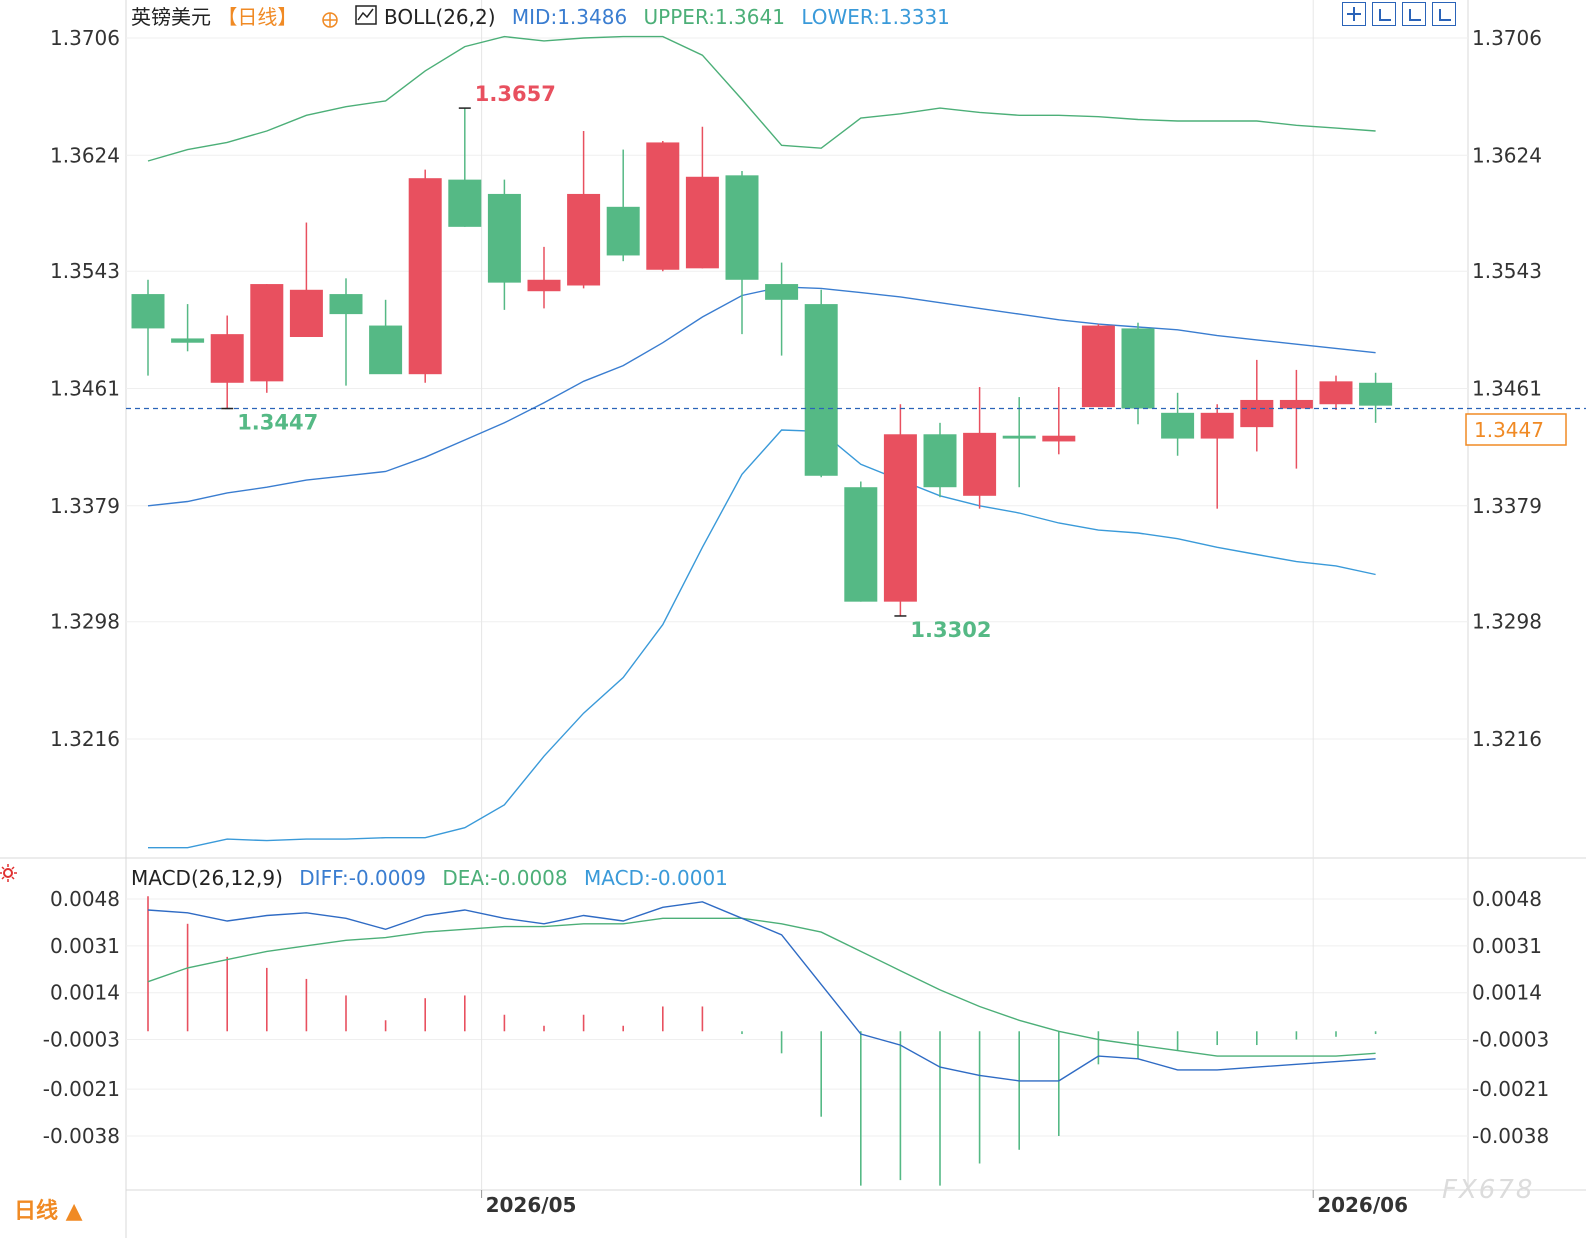 The width and height of the screenshot is (1586, 1238). What do you see at coordinates (81, 1136) in the screenshot?
I see `macd-y-tick-left: -0.0038` at bounding box center [81, 1136].